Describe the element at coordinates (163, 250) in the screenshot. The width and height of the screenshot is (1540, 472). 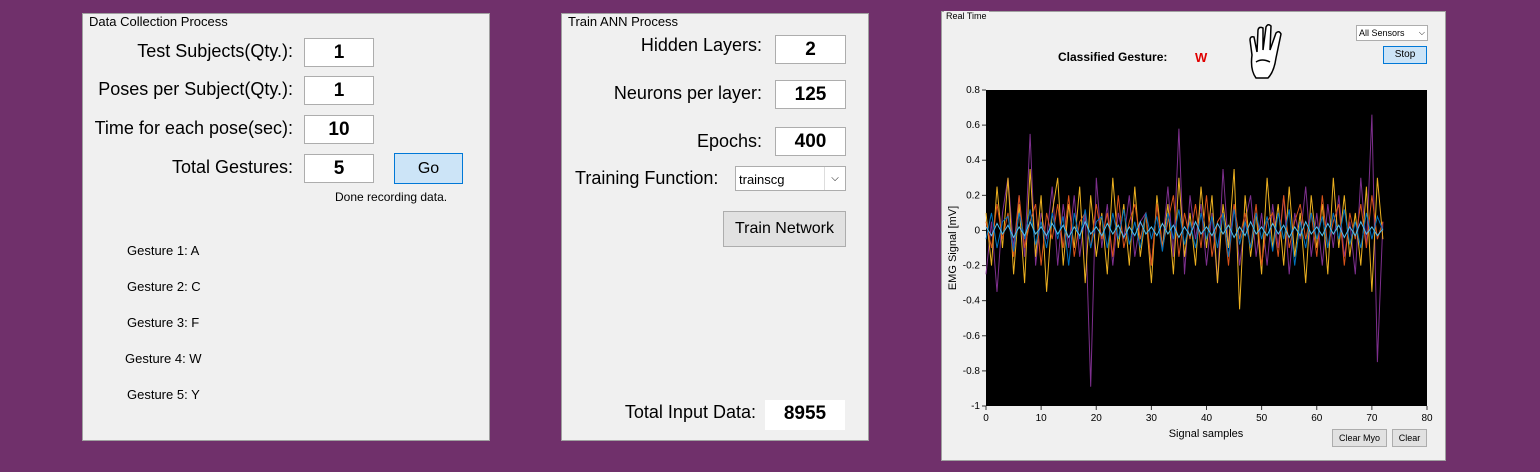
I see `gesture-item: Gesture 1: A` at that location.